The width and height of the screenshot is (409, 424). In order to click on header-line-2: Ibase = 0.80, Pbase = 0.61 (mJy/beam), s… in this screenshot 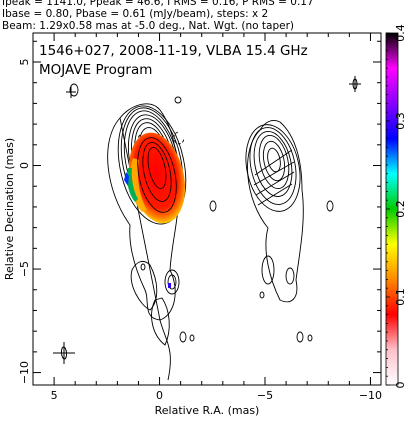, I will do `click(135, 14)`.